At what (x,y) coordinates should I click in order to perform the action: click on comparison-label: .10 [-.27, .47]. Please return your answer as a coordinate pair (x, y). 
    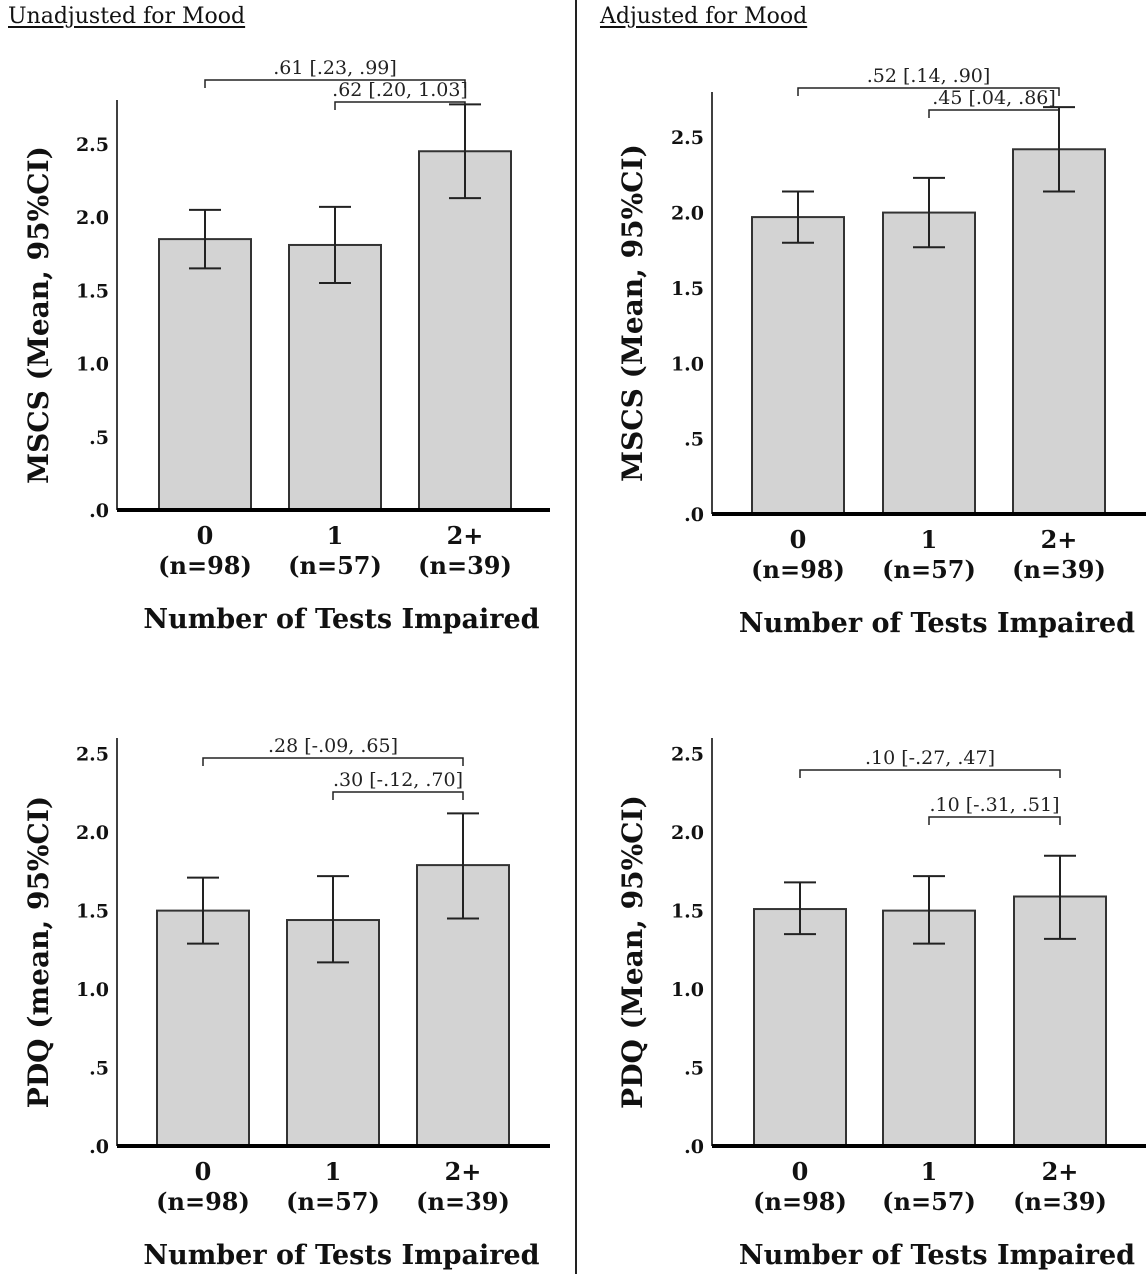
    Looking at the image, I should click on (930, 758).